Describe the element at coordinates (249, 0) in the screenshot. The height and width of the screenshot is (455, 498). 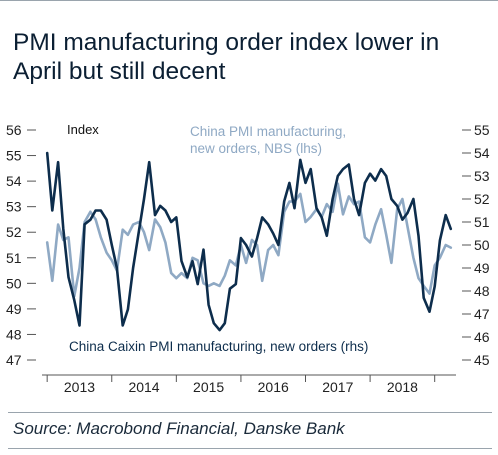
I see `top-rule` at that location.